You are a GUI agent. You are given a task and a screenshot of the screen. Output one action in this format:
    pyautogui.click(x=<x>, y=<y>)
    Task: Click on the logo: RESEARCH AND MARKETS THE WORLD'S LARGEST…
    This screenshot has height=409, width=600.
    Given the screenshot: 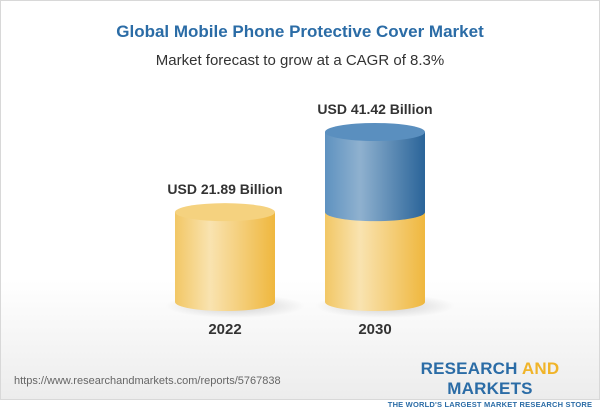 What is the action you would take?
    pyautogui.click(x=490, y=384)
    